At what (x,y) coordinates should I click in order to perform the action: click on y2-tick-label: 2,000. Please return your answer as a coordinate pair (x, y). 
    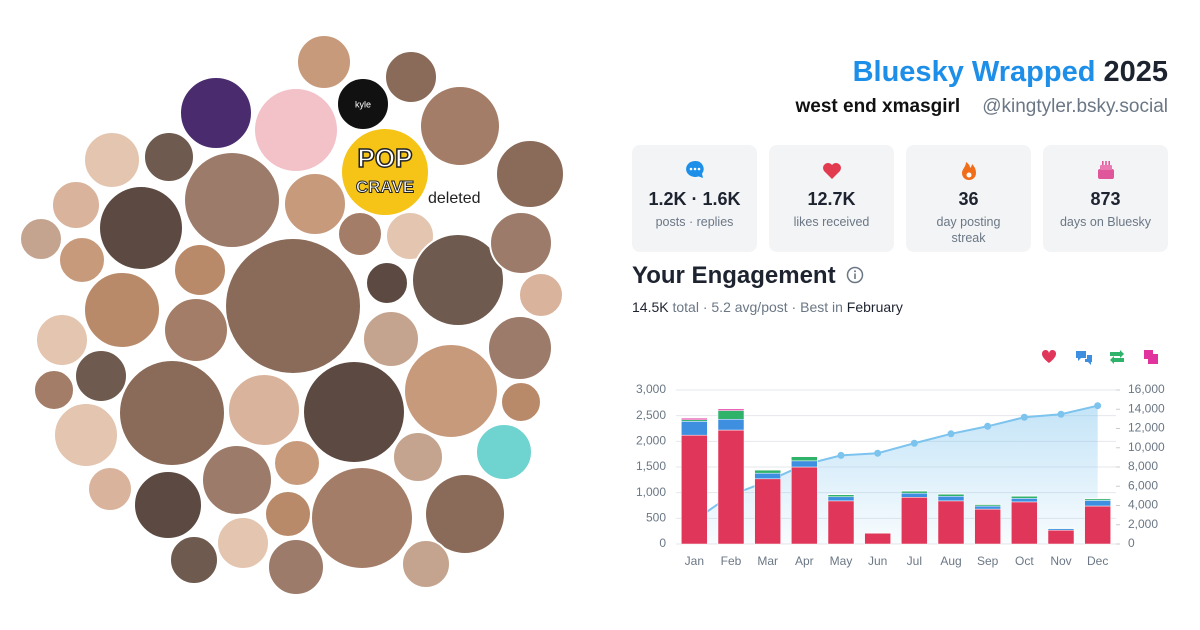
    Looking at the image, I should click on (1143, 524).